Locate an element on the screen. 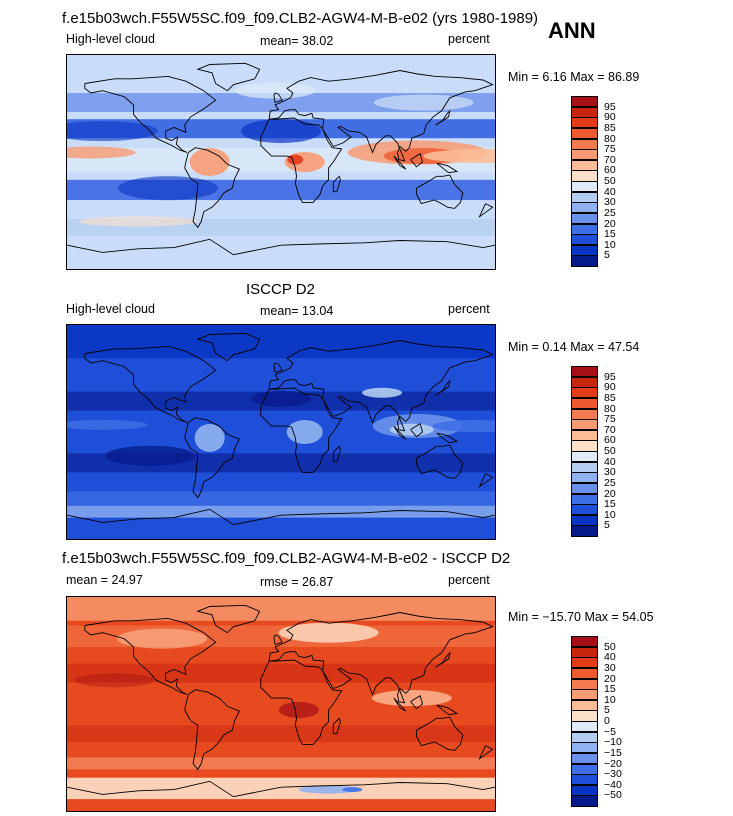 Image resolution: width=733 pixels, height=816 pixels. colorbar-tick-label: 25 is located at coordinates (610, 482).